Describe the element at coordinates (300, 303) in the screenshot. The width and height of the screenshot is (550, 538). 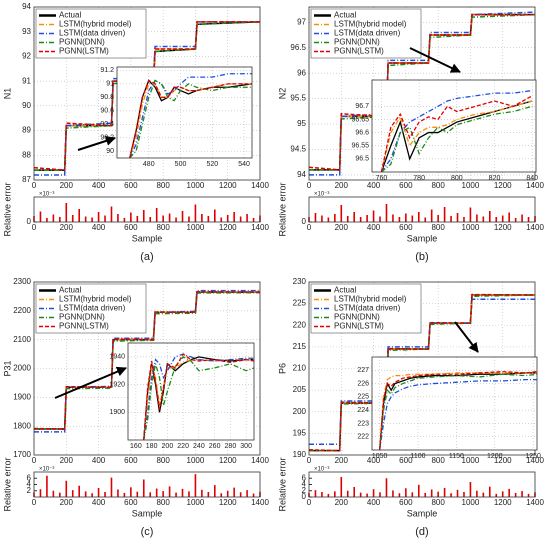
I see `y-tick-label: 225` at that location.